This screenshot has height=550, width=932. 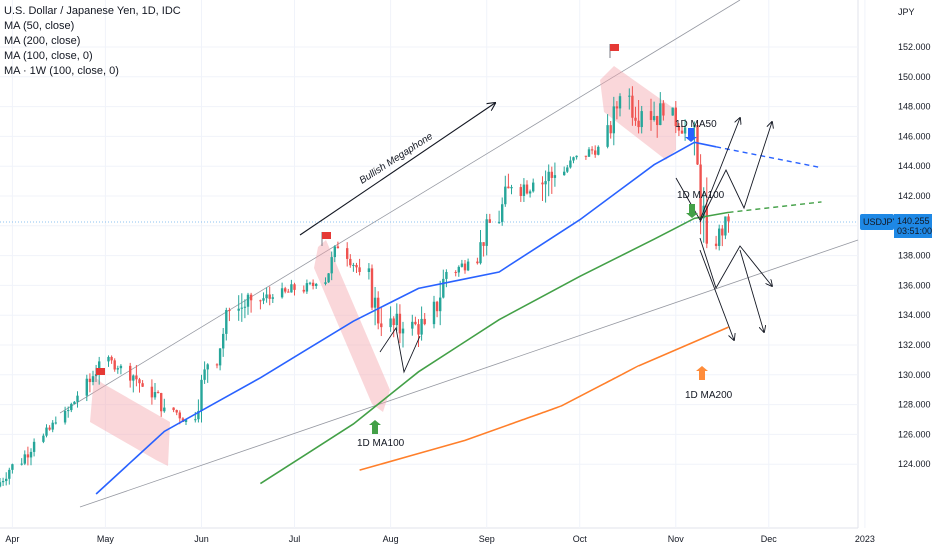 I want to click on price-tick: 124.000, so click(x=914, y=464).